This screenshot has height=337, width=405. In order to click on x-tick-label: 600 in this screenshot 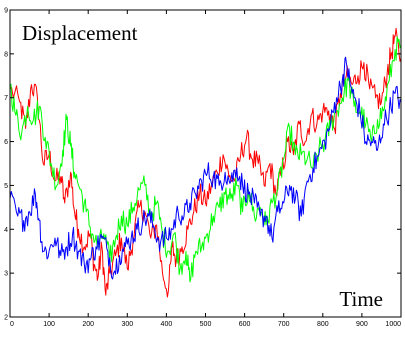, I will do `click(245, 324)`.